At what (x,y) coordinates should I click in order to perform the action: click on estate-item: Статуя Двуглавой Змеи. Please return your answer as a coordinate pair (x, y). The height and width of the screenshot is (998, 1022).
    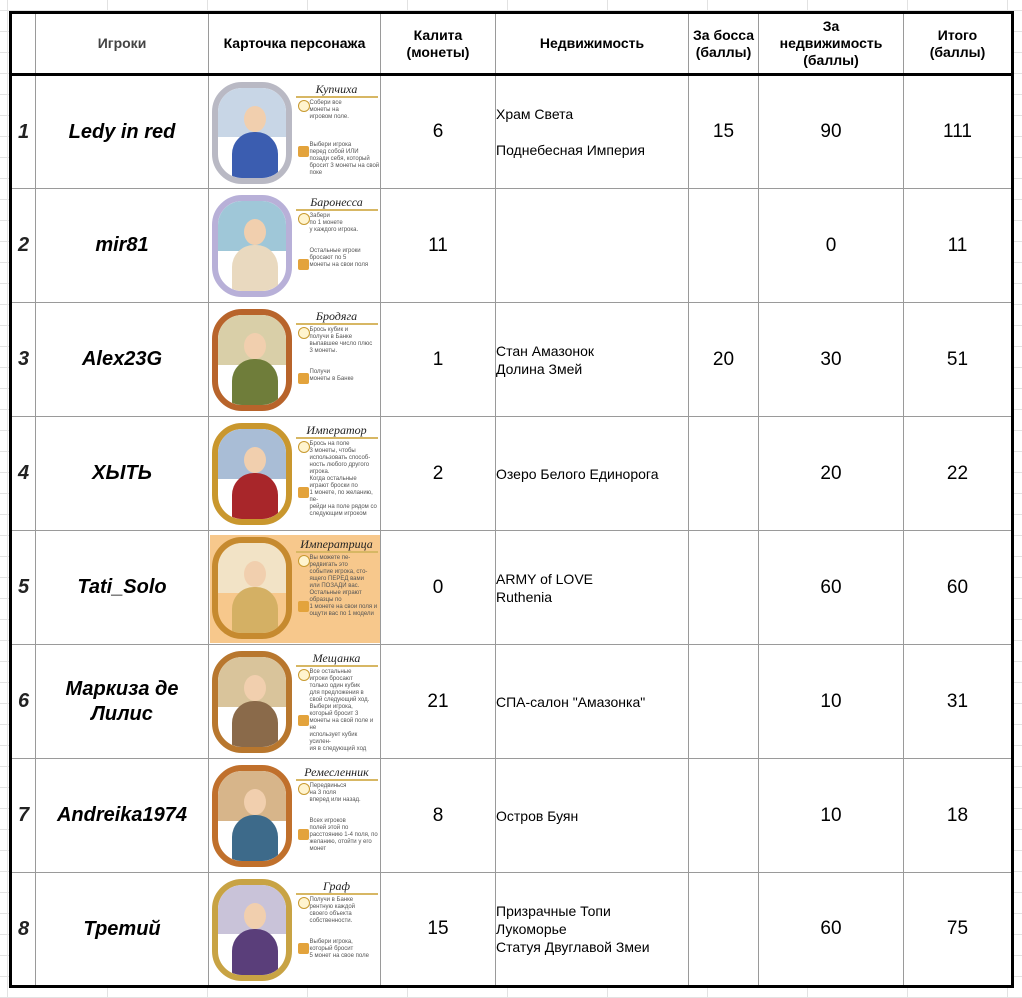
    Looking at the image, I should click on (573, 947).